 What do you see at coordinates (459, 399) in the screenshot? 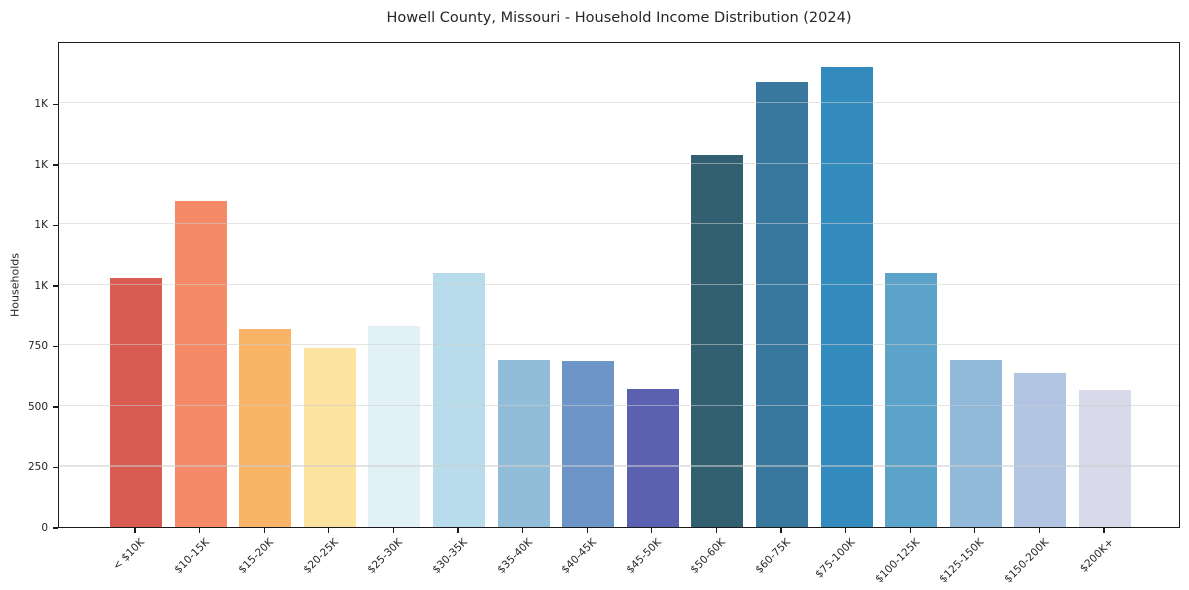
I see `bar-$30-35K` at bounding box center [459, 399].